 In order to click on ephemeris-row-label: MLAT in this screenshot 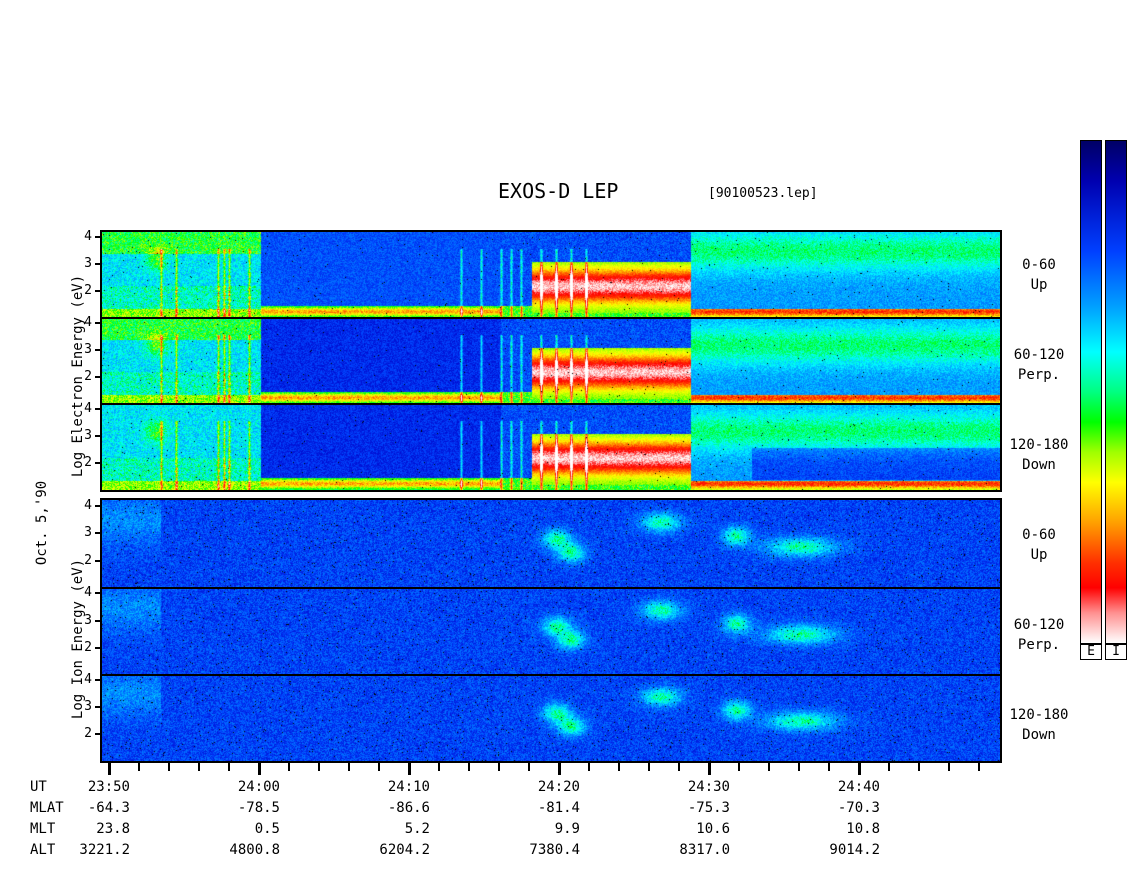, I will do `click(47, 808)`.